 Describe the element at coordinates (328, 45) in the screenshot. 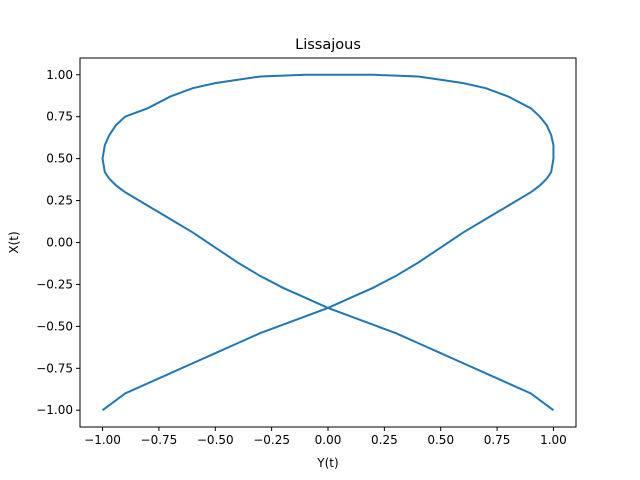

I see `chart-title: Lissajous` at that location.